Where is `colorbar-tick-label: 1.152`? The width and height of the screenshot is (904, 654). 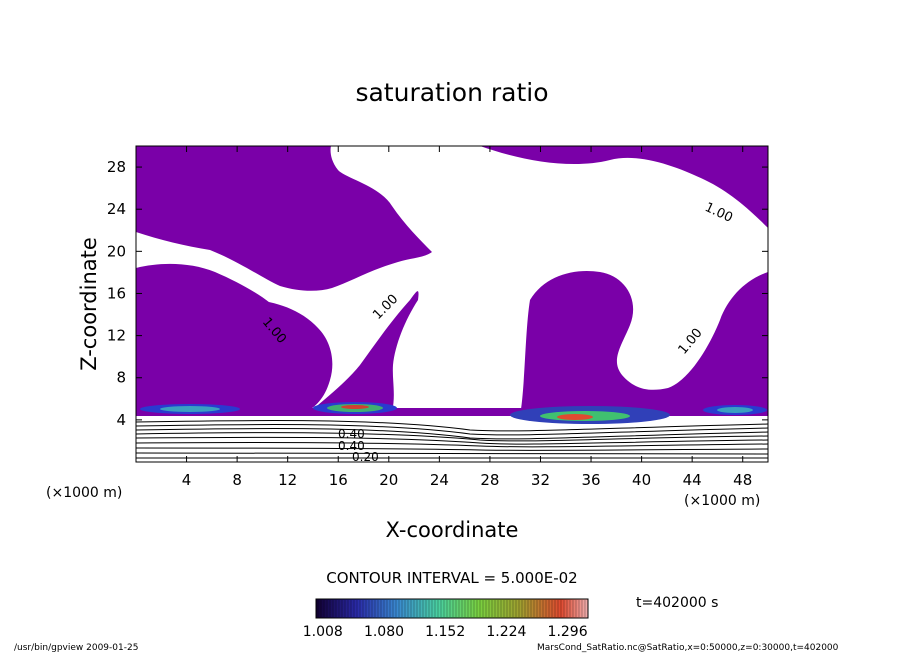
colorbar-tick-label: 1.152 is located at coordinates (445, 632).